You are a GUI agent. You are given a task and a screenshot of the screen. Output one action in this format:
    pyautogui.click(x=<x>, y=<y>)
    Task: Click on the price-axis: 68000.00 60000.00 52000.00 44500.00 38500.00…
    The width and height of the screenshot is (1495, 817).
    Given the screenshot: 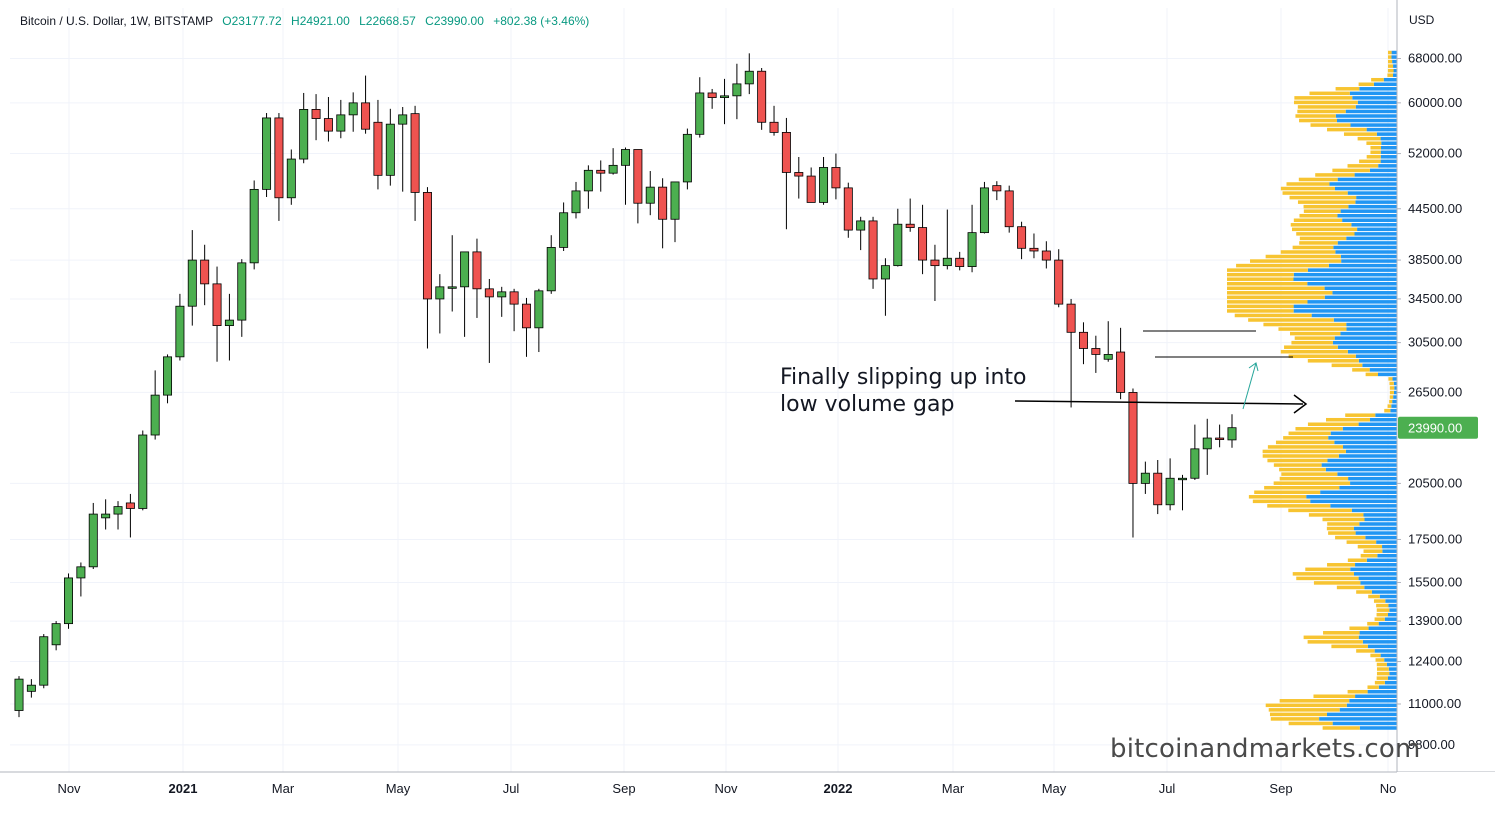 What is the action you would take?
    pyautogui.click(x=1445, y=406)
    